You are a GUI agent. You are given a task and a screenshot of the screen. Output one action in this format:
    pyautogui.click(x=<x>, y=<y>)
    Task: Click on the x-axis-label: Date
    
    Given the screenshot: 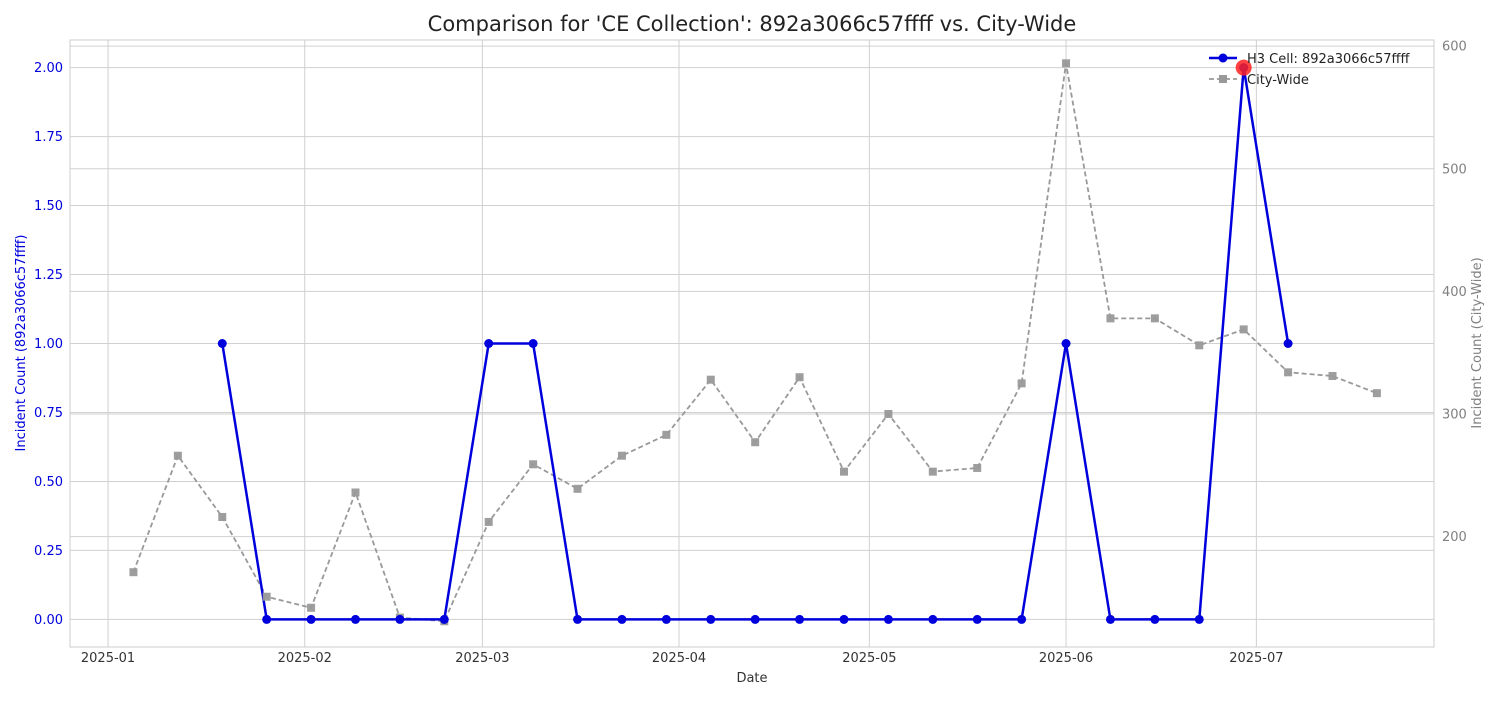 What is the action you would take?
    pyautogui.click(x=751, y=678)
    